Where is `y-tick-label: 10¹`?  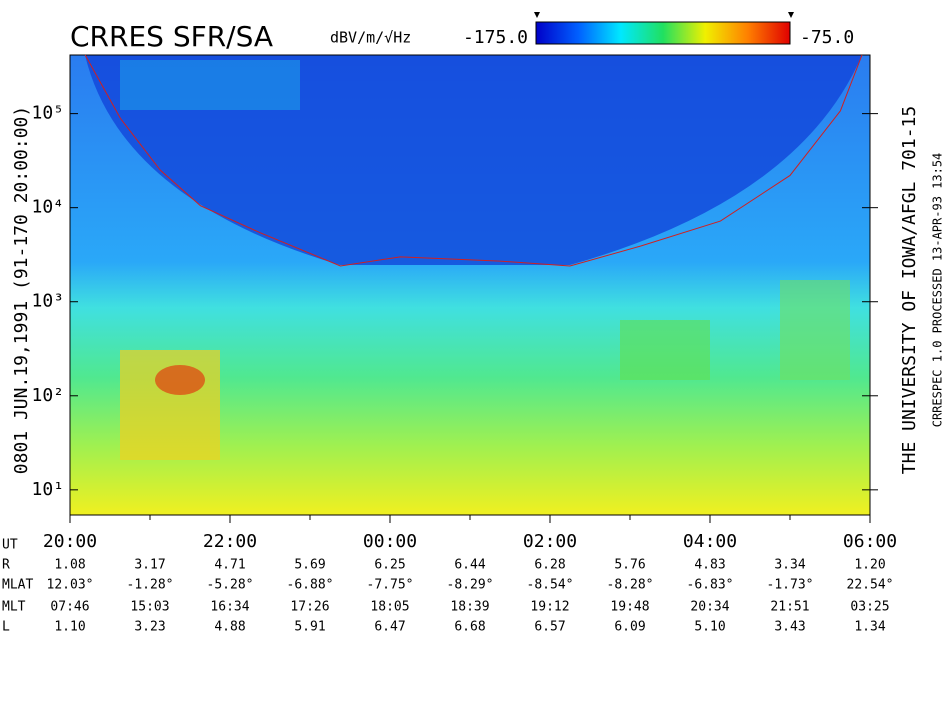 y-tick-label: 10¹ is located at coordinates (47, 489).